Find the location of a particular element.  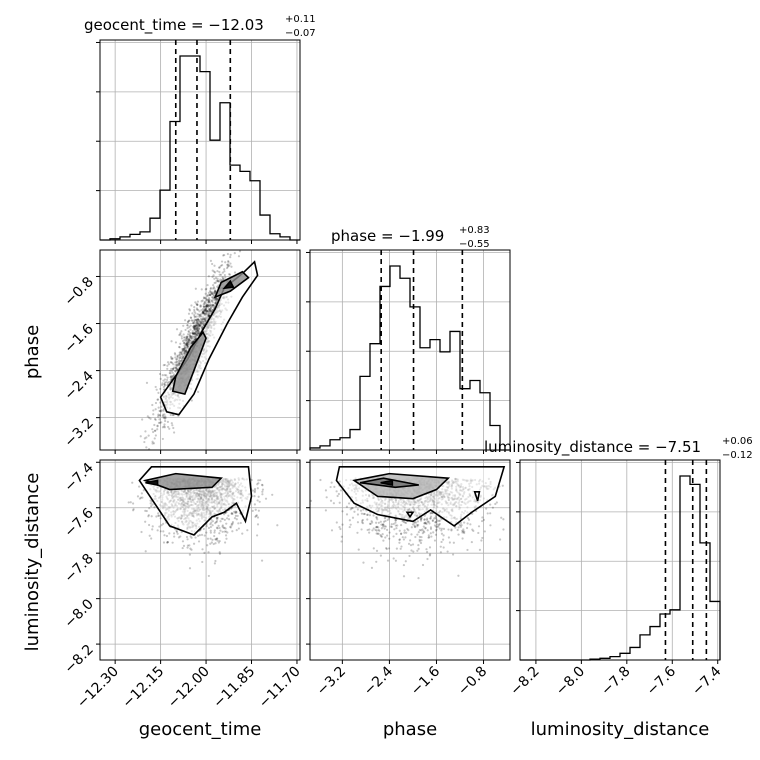

contour-core is located at coordinates (152, 482).